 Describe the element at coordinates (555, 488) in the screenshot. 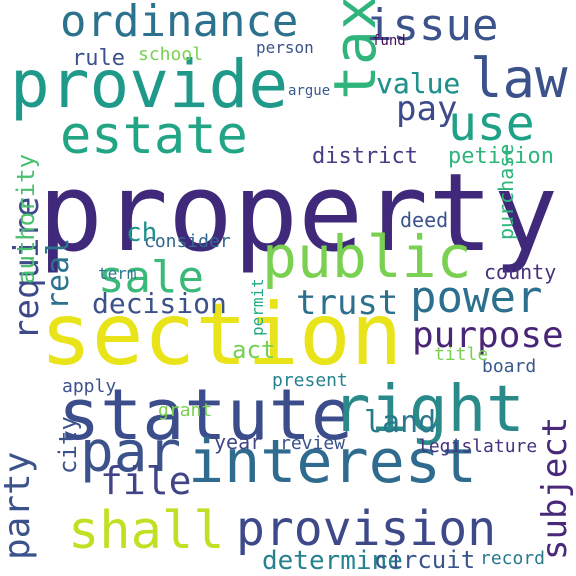

I see `cloud-word: subject` at that location.